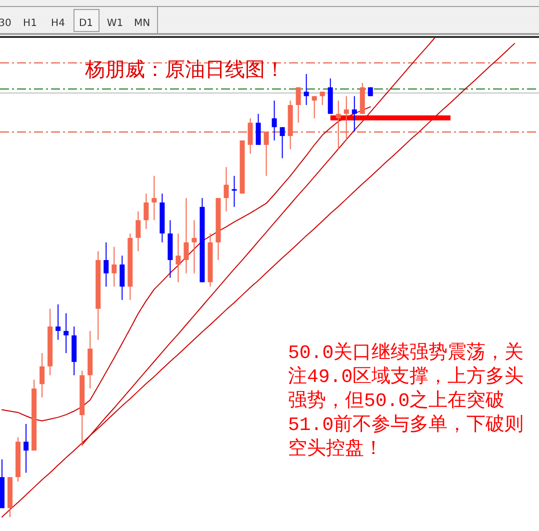  I want to click on chart-title: 杨朋威：原油日线图！, so click(184, 71).